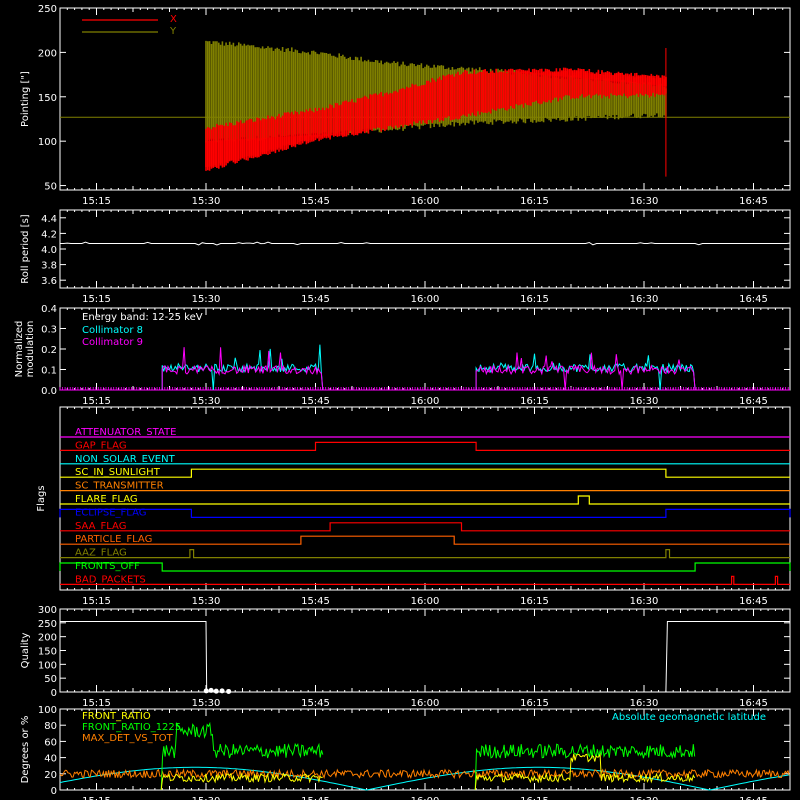 The height and width of the screenshot is (800, 800). Describe the element at coordinates (49, 309) in the screenshot. I see `y-tick-label: 0.4` at that location.